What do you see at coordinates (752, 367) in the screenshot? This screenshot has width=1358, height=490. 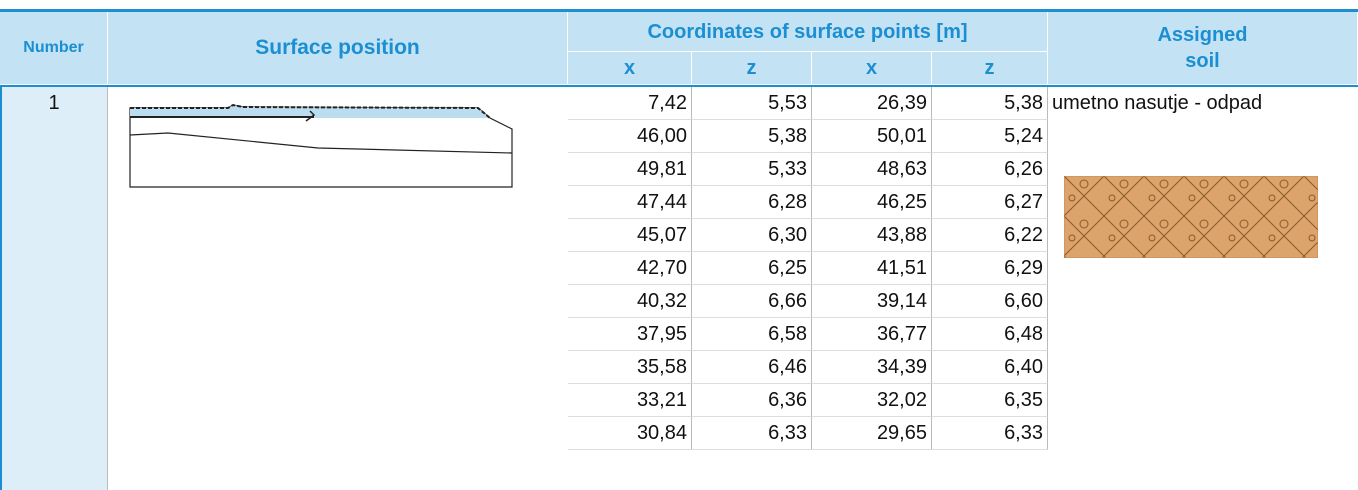 I see `coordinate-cell: 6,46` at bounding box center [752, 367].